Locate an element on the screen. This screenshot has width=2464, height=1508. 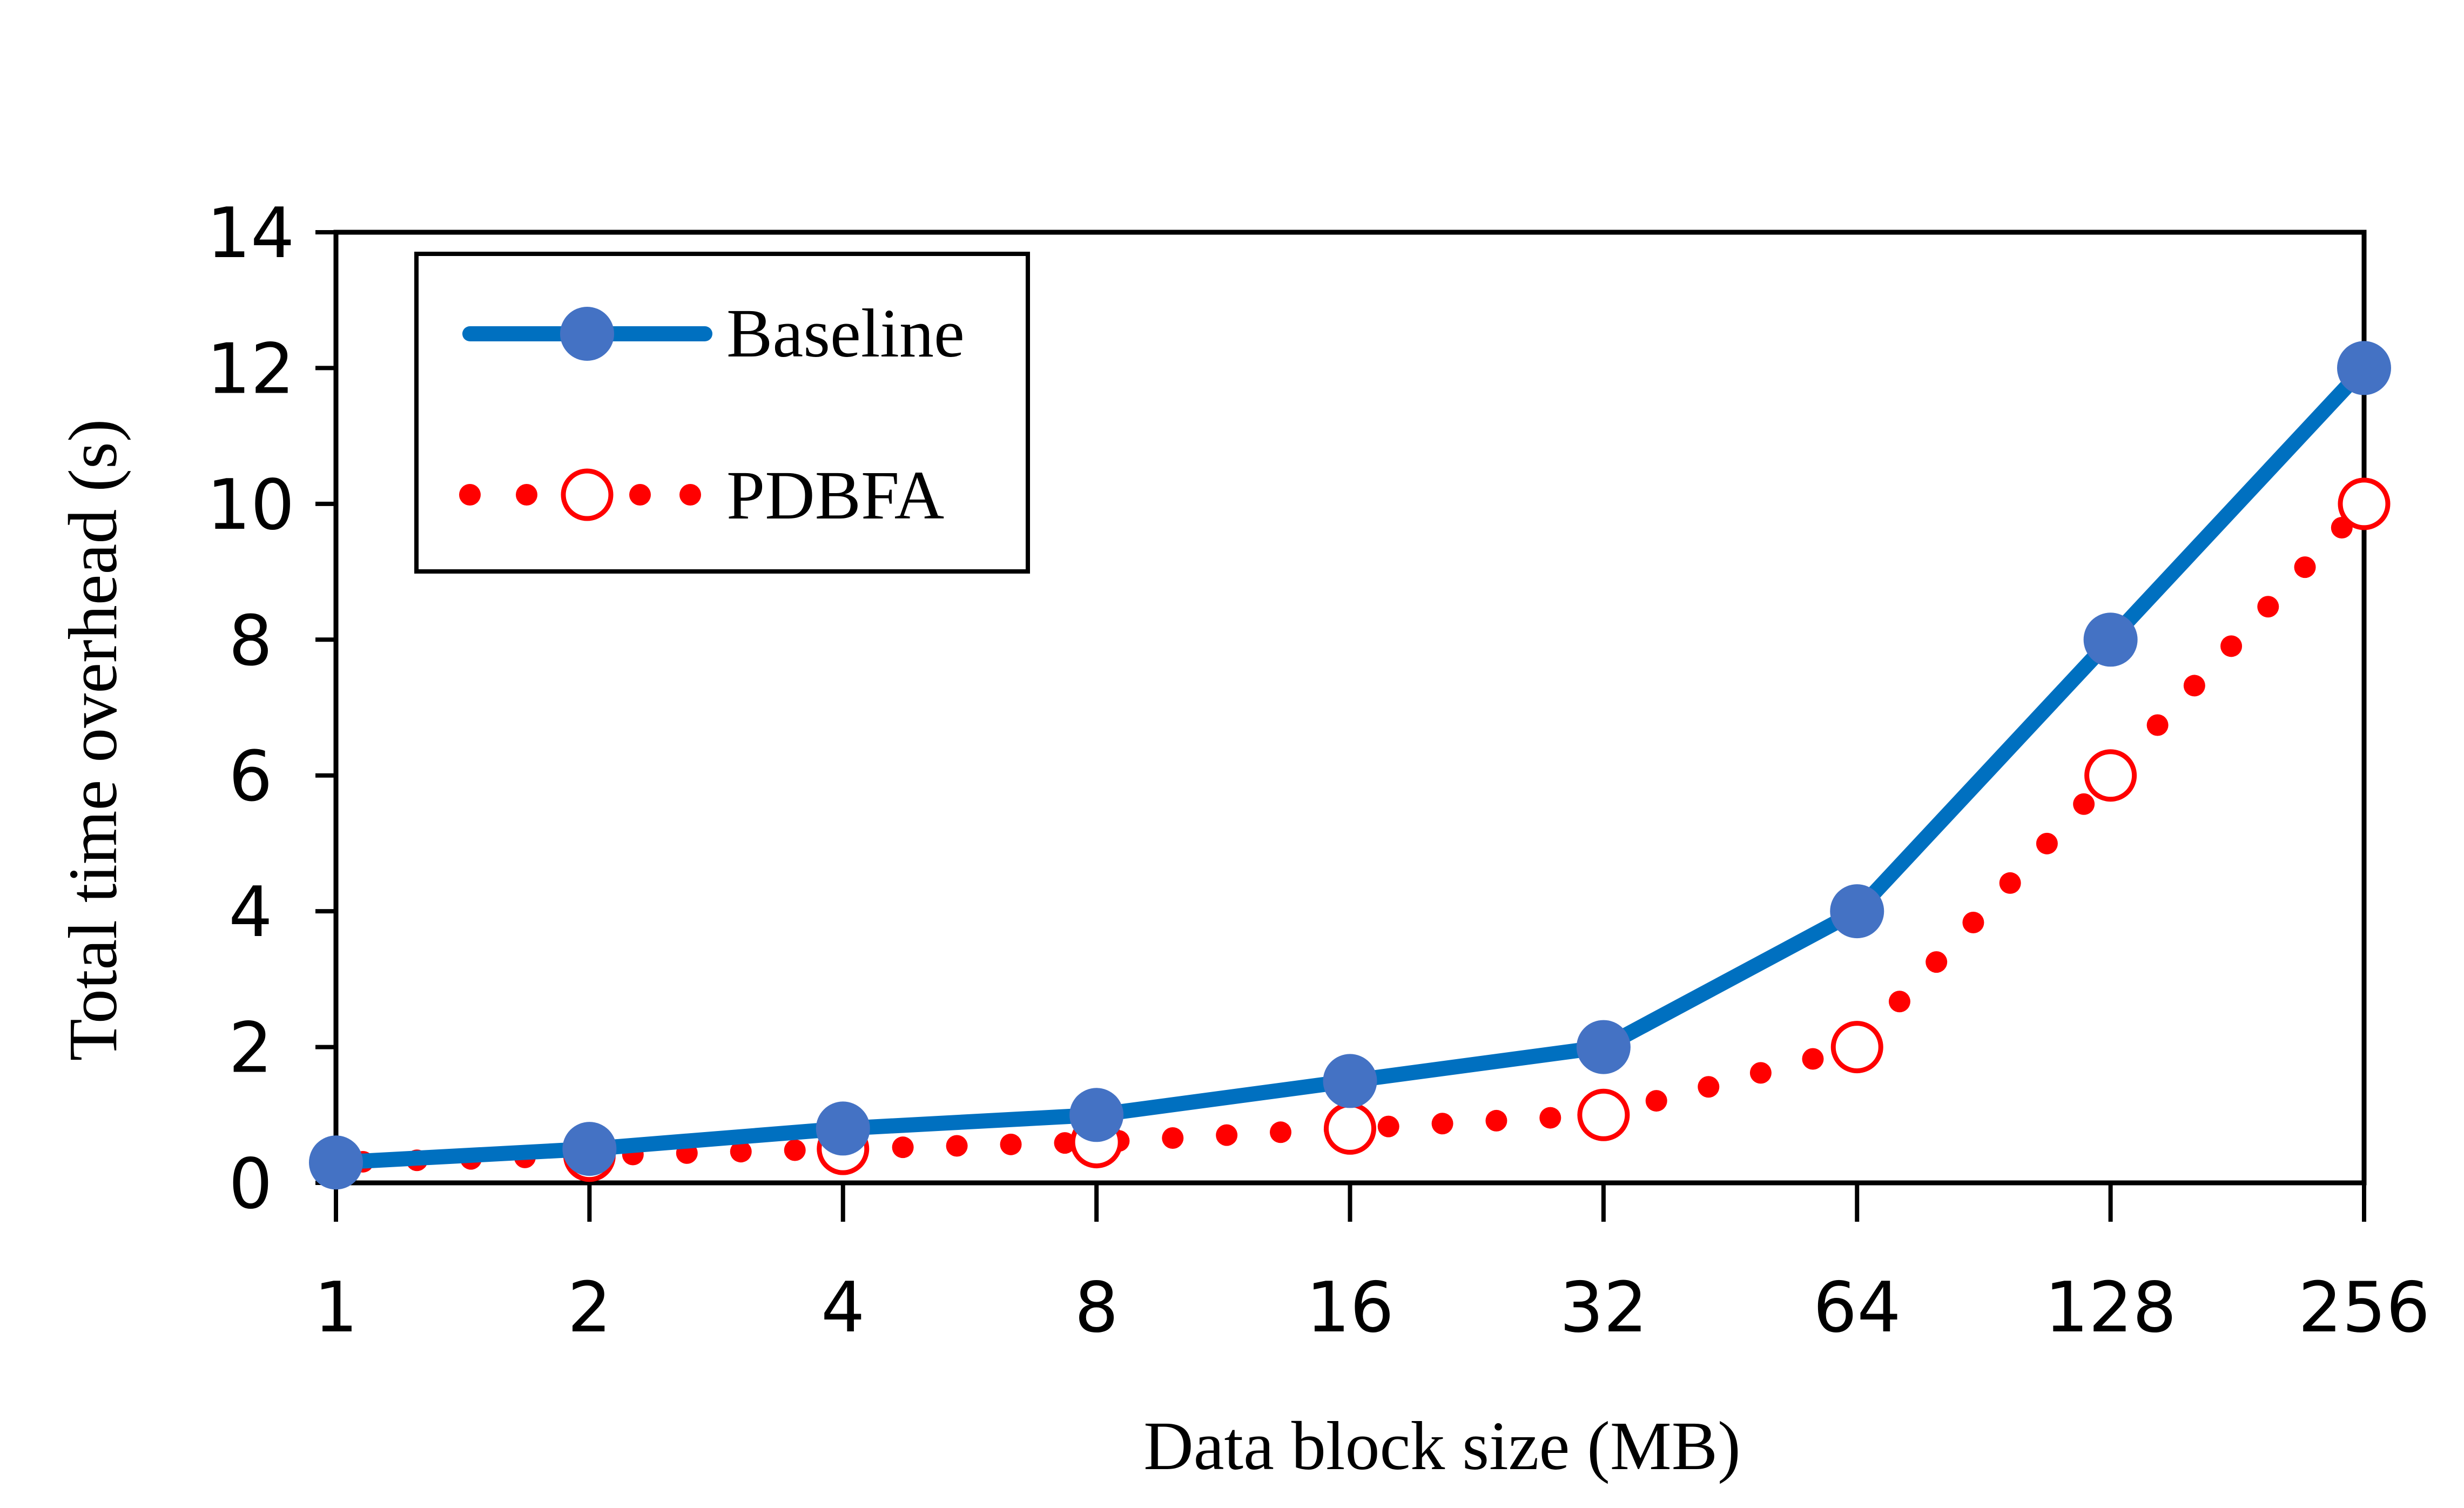
y-axis-title: Total time overhead (s) is located at coordinates (93, 740).